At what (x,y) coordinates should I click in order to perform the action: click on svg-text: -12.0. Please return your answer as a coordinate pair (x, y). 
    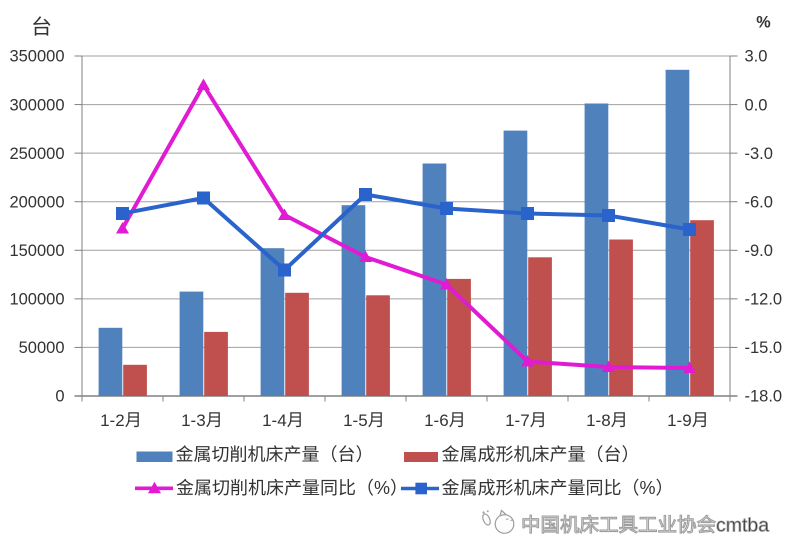
    Looking at the image, I should click on (764, 300).